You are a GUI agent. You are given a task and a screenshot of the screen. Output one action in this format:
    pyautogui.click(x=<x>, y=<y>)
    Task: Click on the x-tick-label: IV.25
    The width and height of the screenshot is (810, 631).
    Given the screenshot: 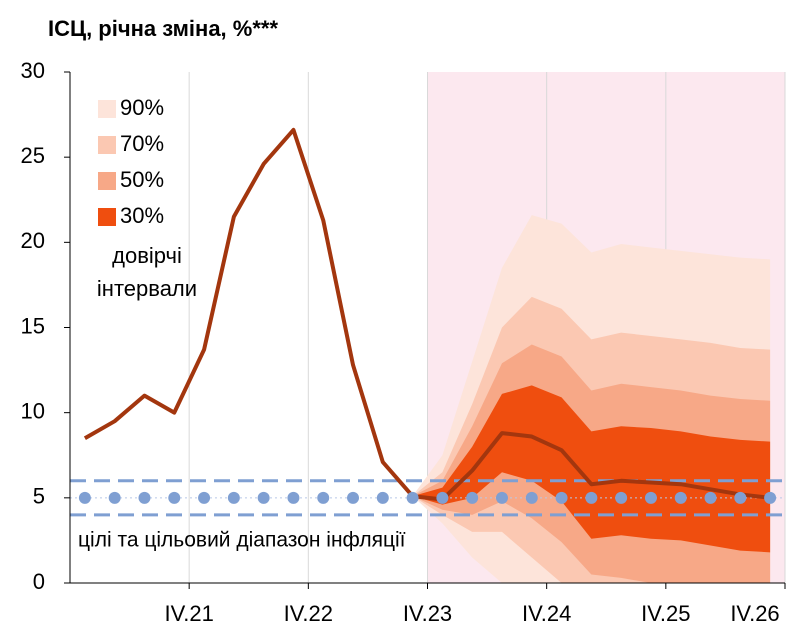 What is the action you would take?
    pyautogui.click(x=665, y=613)
    